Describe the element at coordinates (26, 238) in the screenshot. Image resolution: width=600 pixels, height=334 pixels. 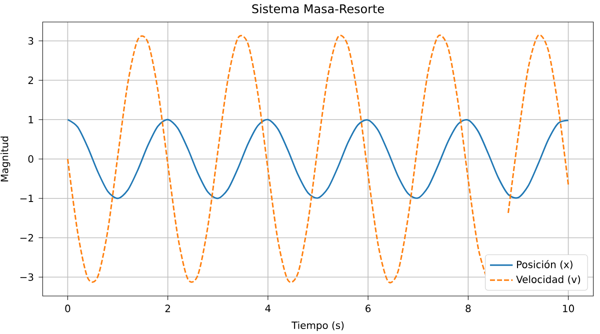
I see `y-tick-label: −2` at that location.